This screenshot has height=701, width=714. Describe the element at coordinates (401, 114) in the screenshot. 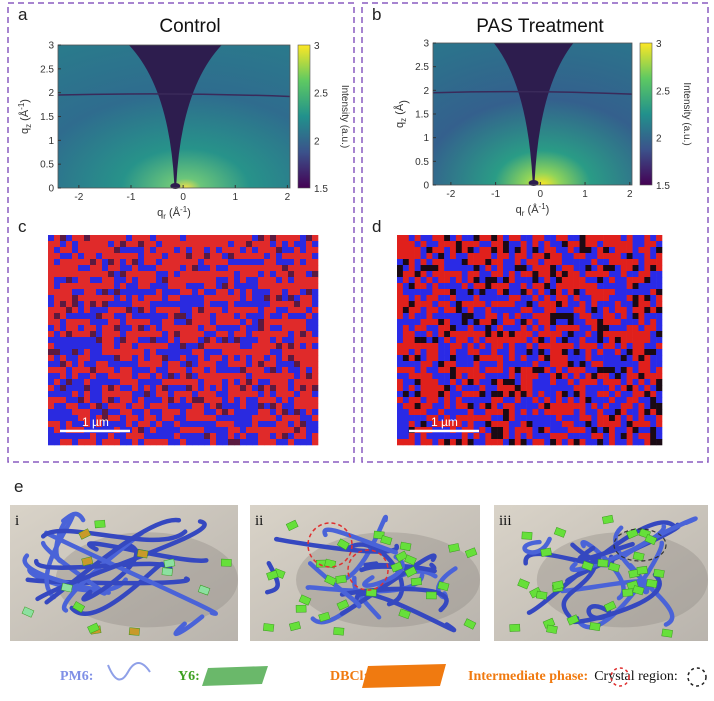

I see `axis-label: qz (Å)` at that location.